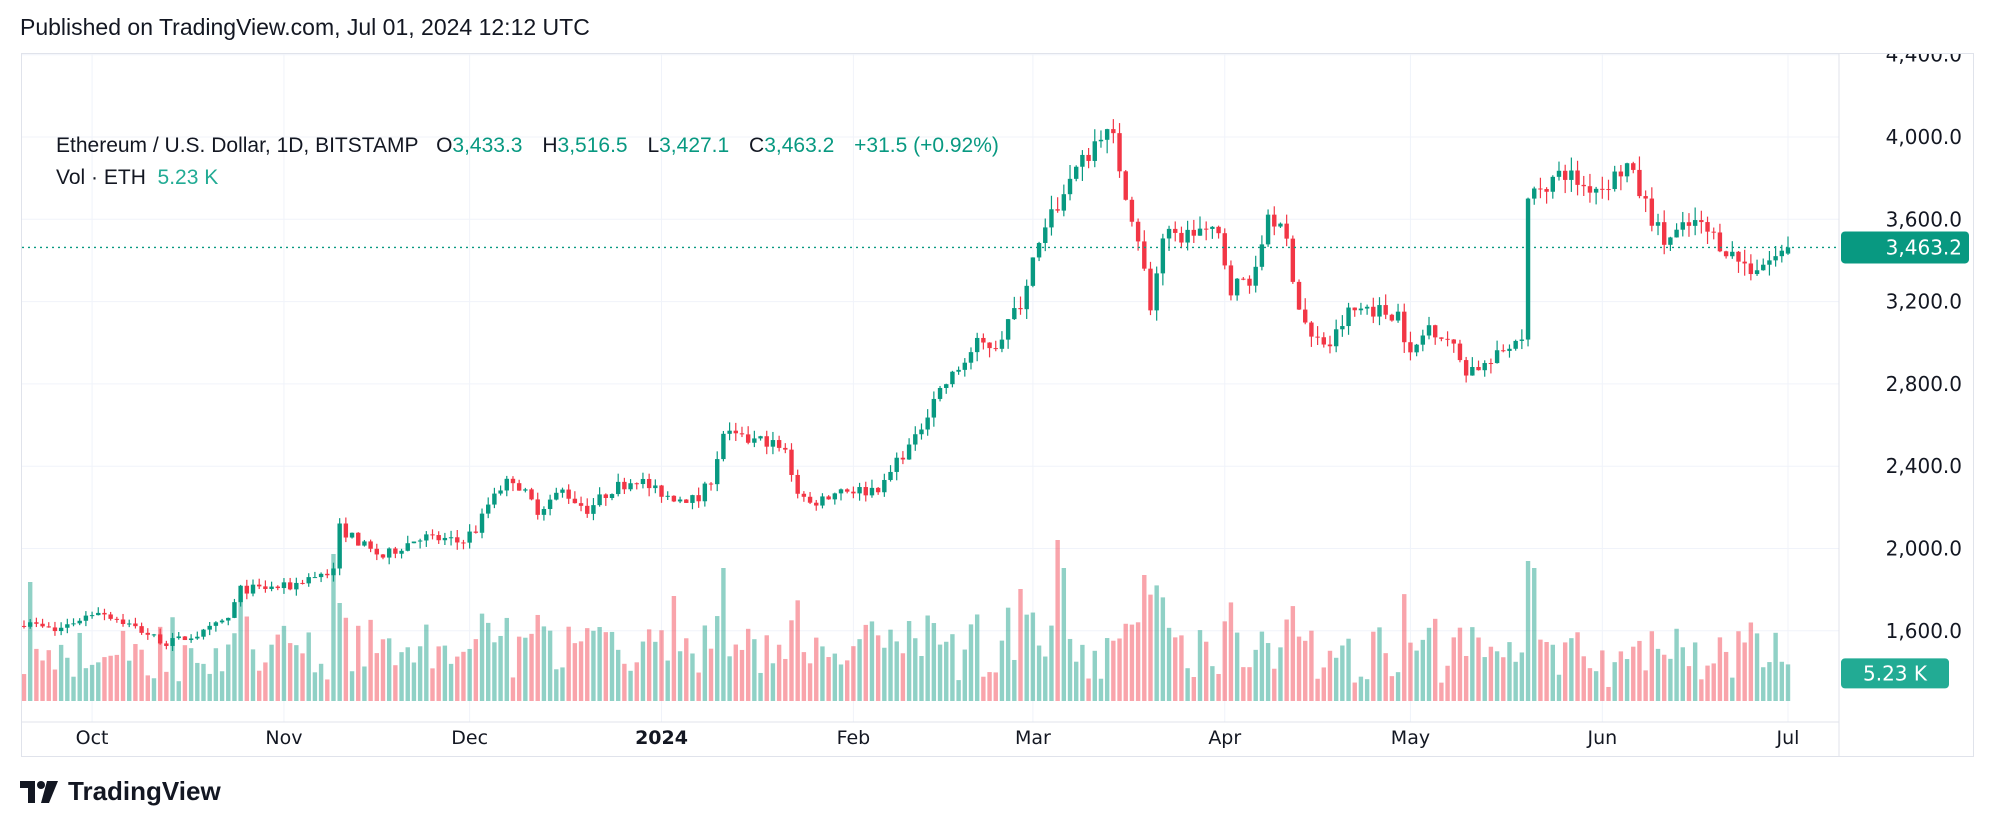 This screenshot has height=828, width=1996. I want to click on symbol-name: Ethereum / U.S. Dollar, 1D, BITSTAMP, so click(237, 145).